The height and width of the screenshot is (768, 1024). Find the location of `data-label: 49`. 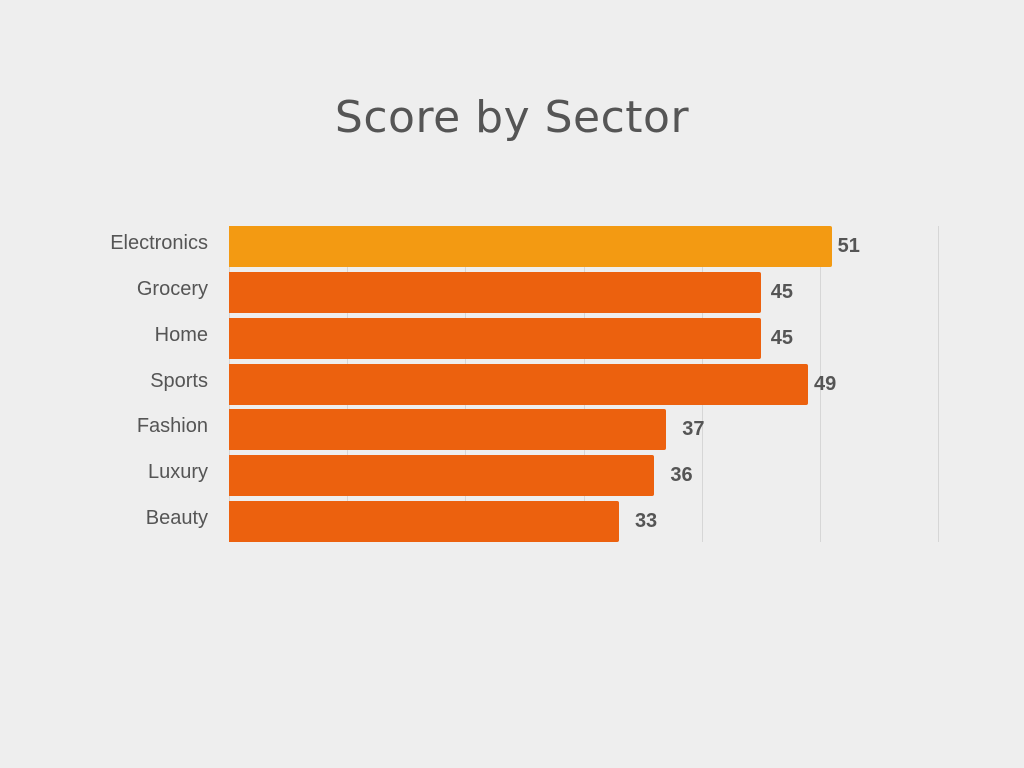

data-label: 49 is located at coordinates (825, 384).